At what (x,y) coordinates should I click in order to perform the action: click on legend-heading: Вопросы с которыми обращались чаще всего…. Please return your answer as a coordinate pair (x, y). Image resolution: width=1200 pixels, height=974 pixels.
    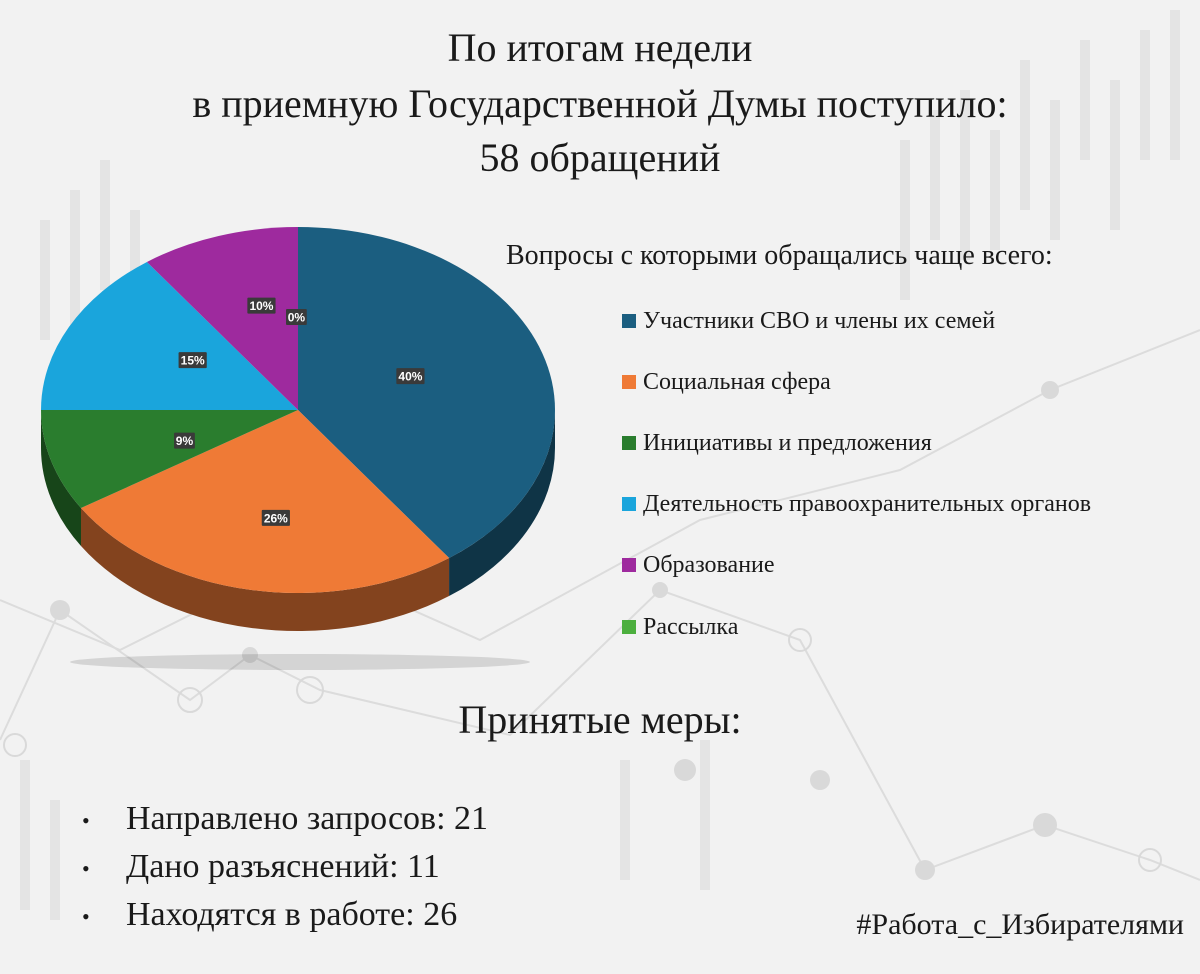
    Looking at the image, I should click on (779, 255).